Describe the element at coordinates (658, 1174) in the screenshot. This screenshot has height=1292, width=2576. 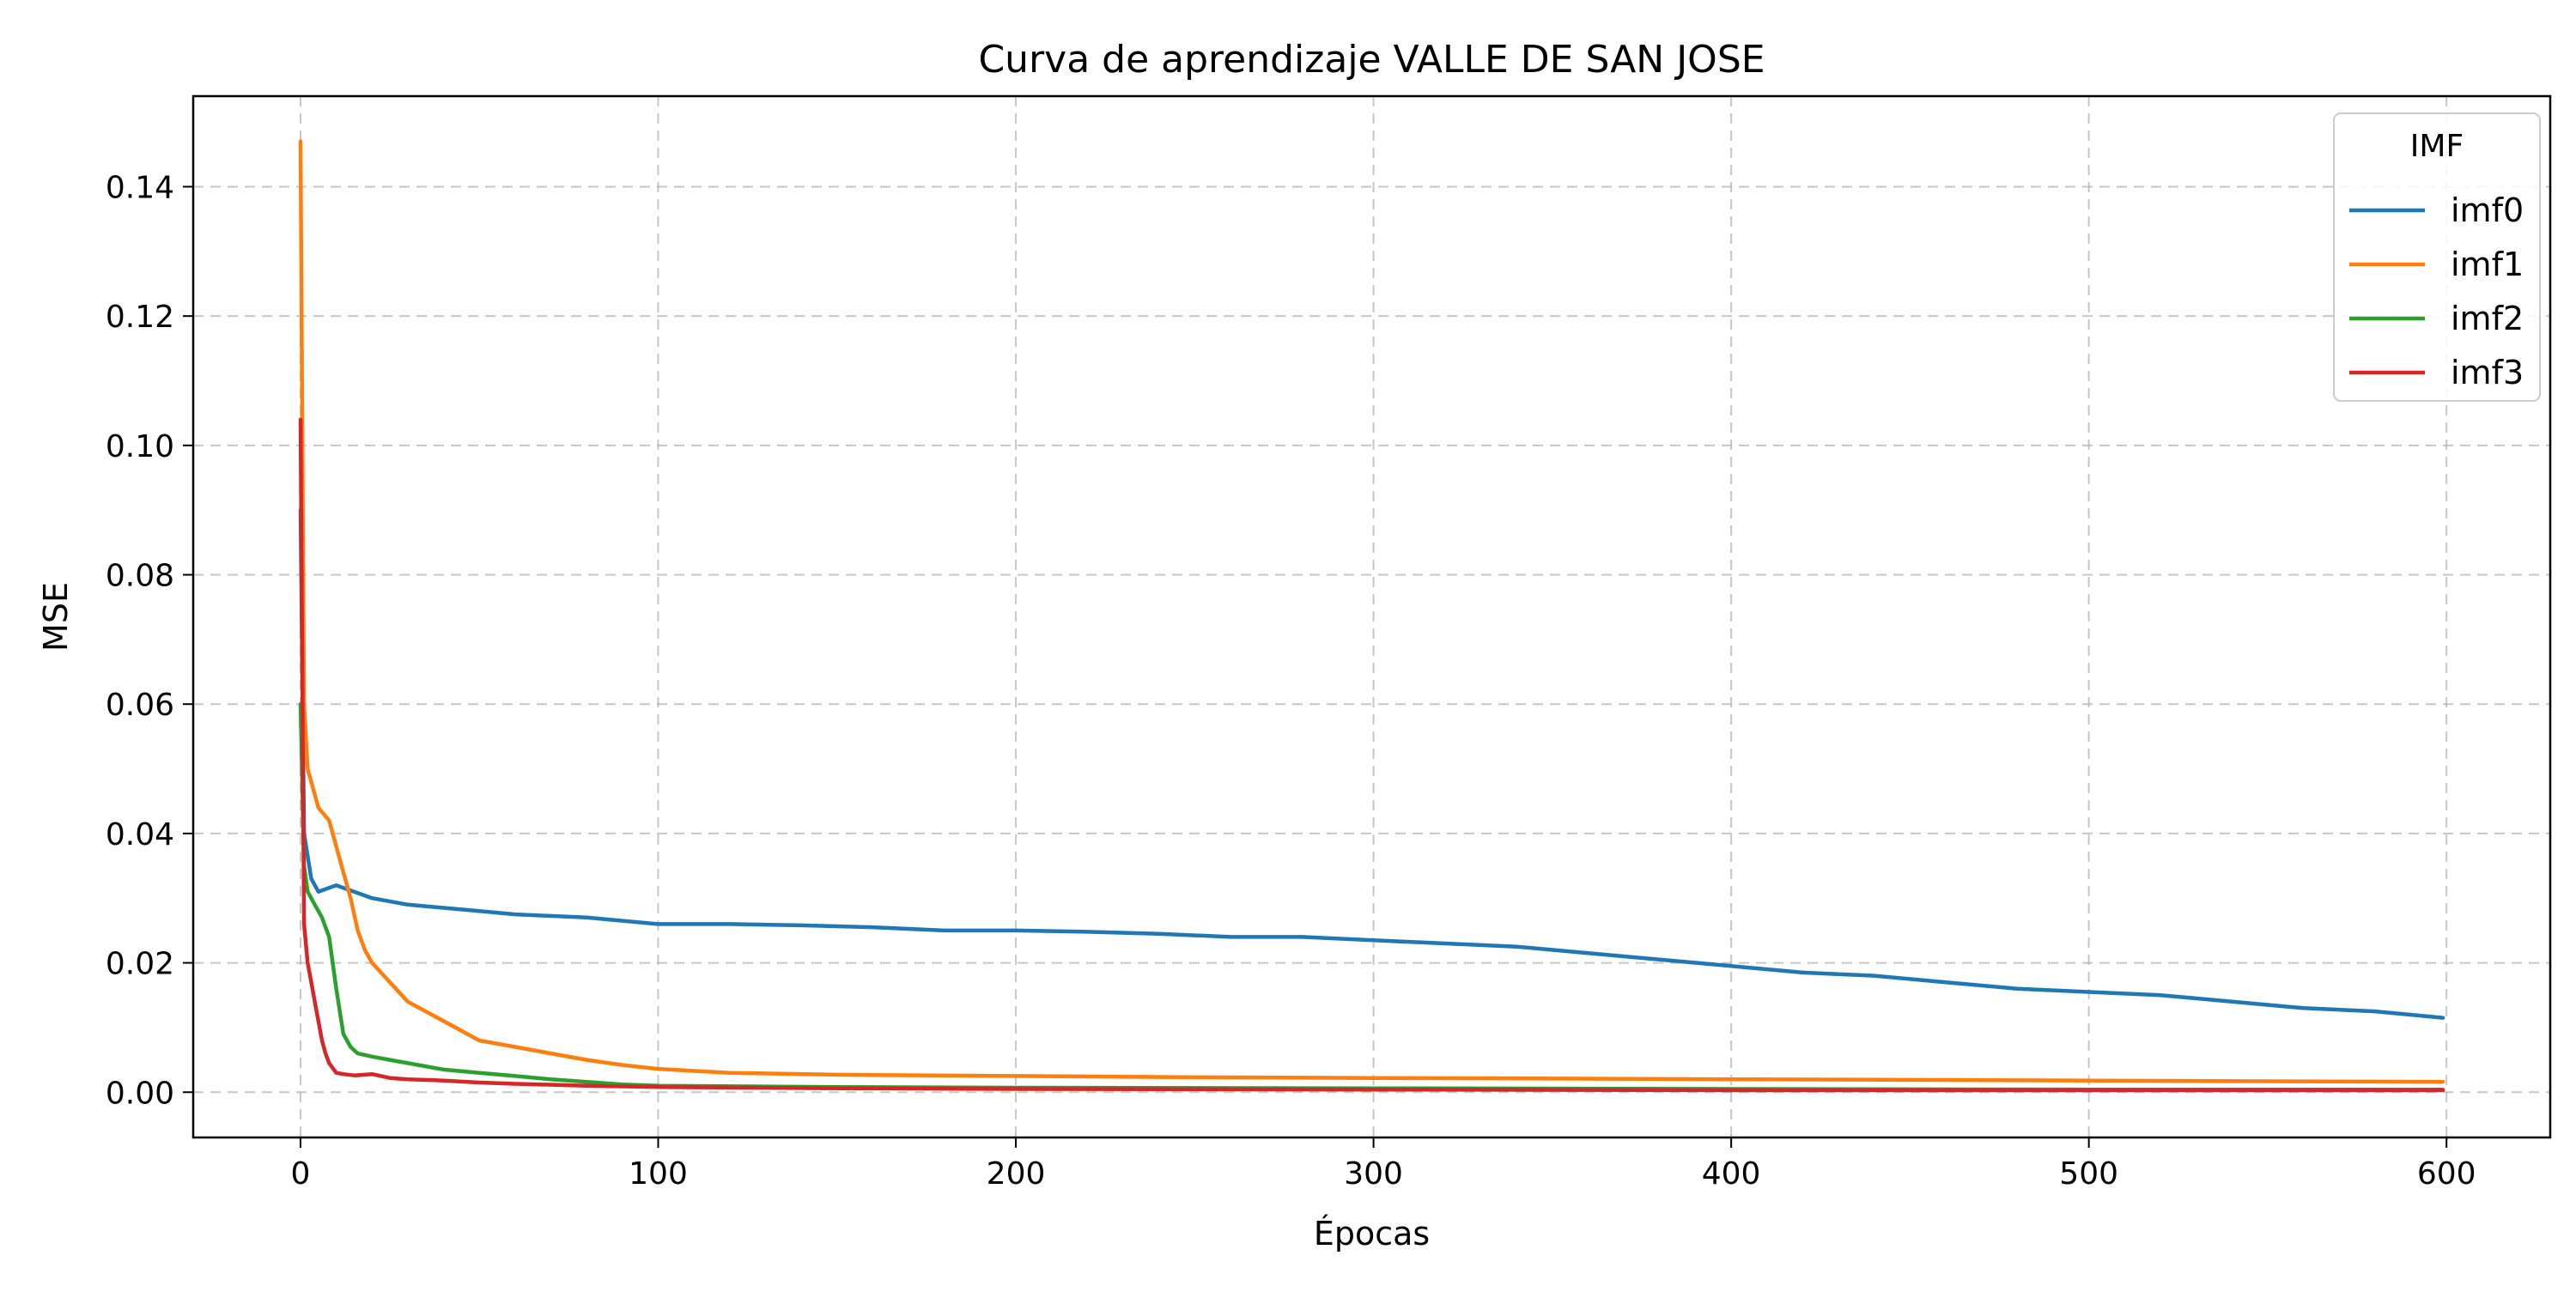
I see `x-tick-label: 100` at that location.